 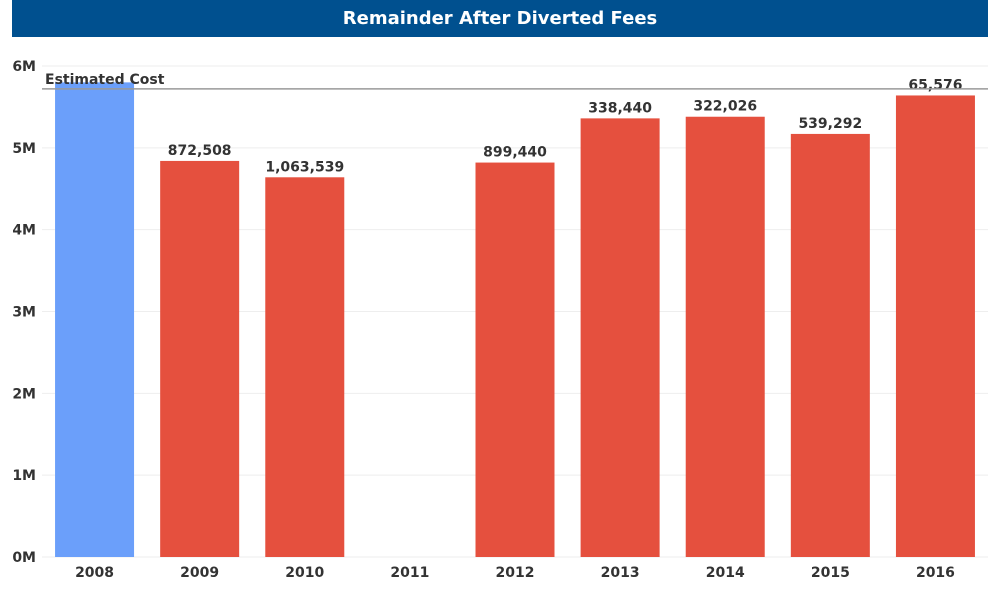 What do you see at coordinates (515, 359) in the screenshot?
I see `bar-2012` at bounding box center [515, 359].